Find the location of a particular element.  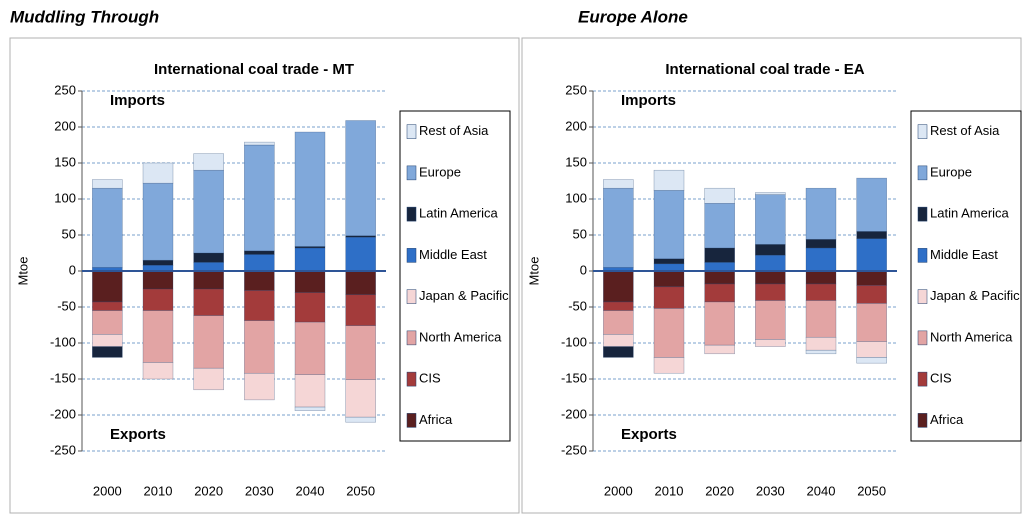

panel-title: Europe Alone is located at coordinates (633, 16).